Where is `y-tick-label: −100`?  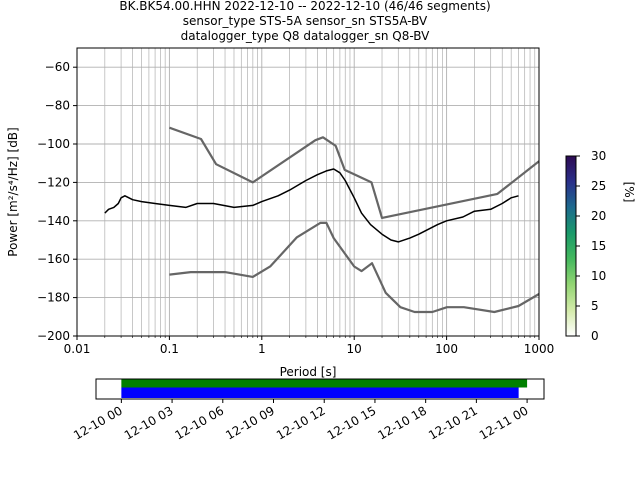 y-tick-label: −100 is located at coordinates (53, 144).